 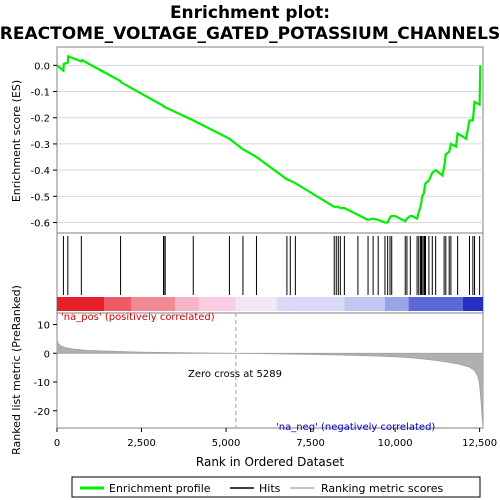 I want to click on x-tick-label: 10,000, so click(x=395, y=443).